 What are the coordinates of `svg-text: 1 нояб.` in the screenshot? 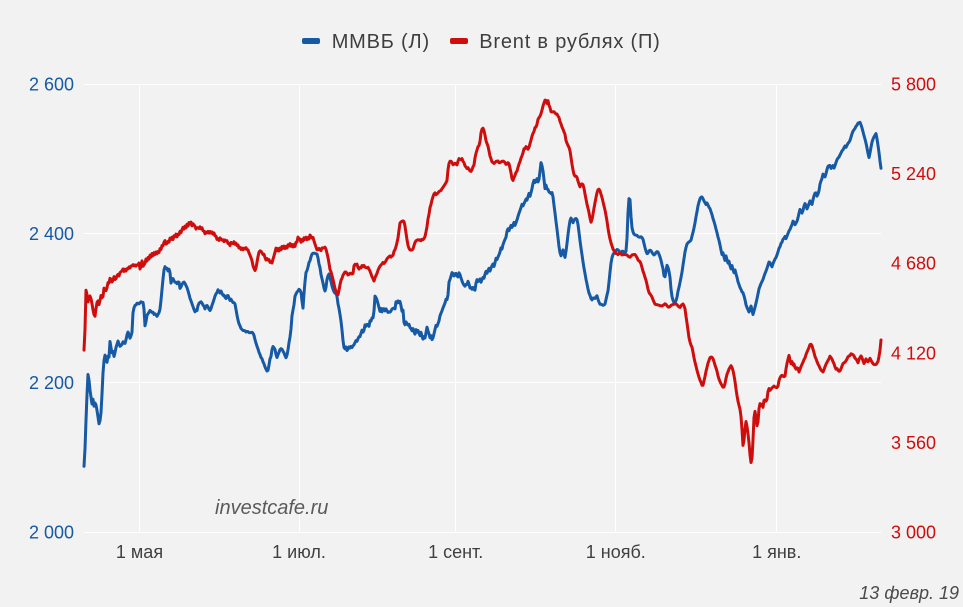 It's located at (616, 552).